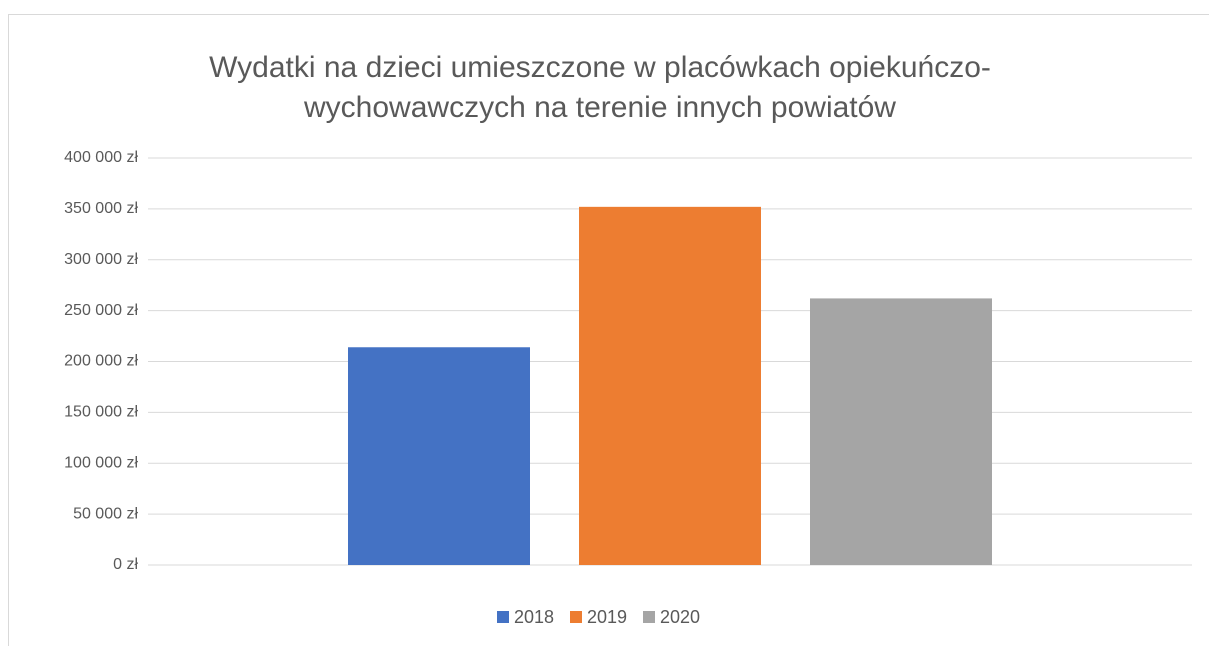 Image resolution: width=1209 pixels, height=646 pixels. What do you see at coordinates (607, 617) in the screenshot?
I see `legend-label: 2019` at bounding box center [607, 617].